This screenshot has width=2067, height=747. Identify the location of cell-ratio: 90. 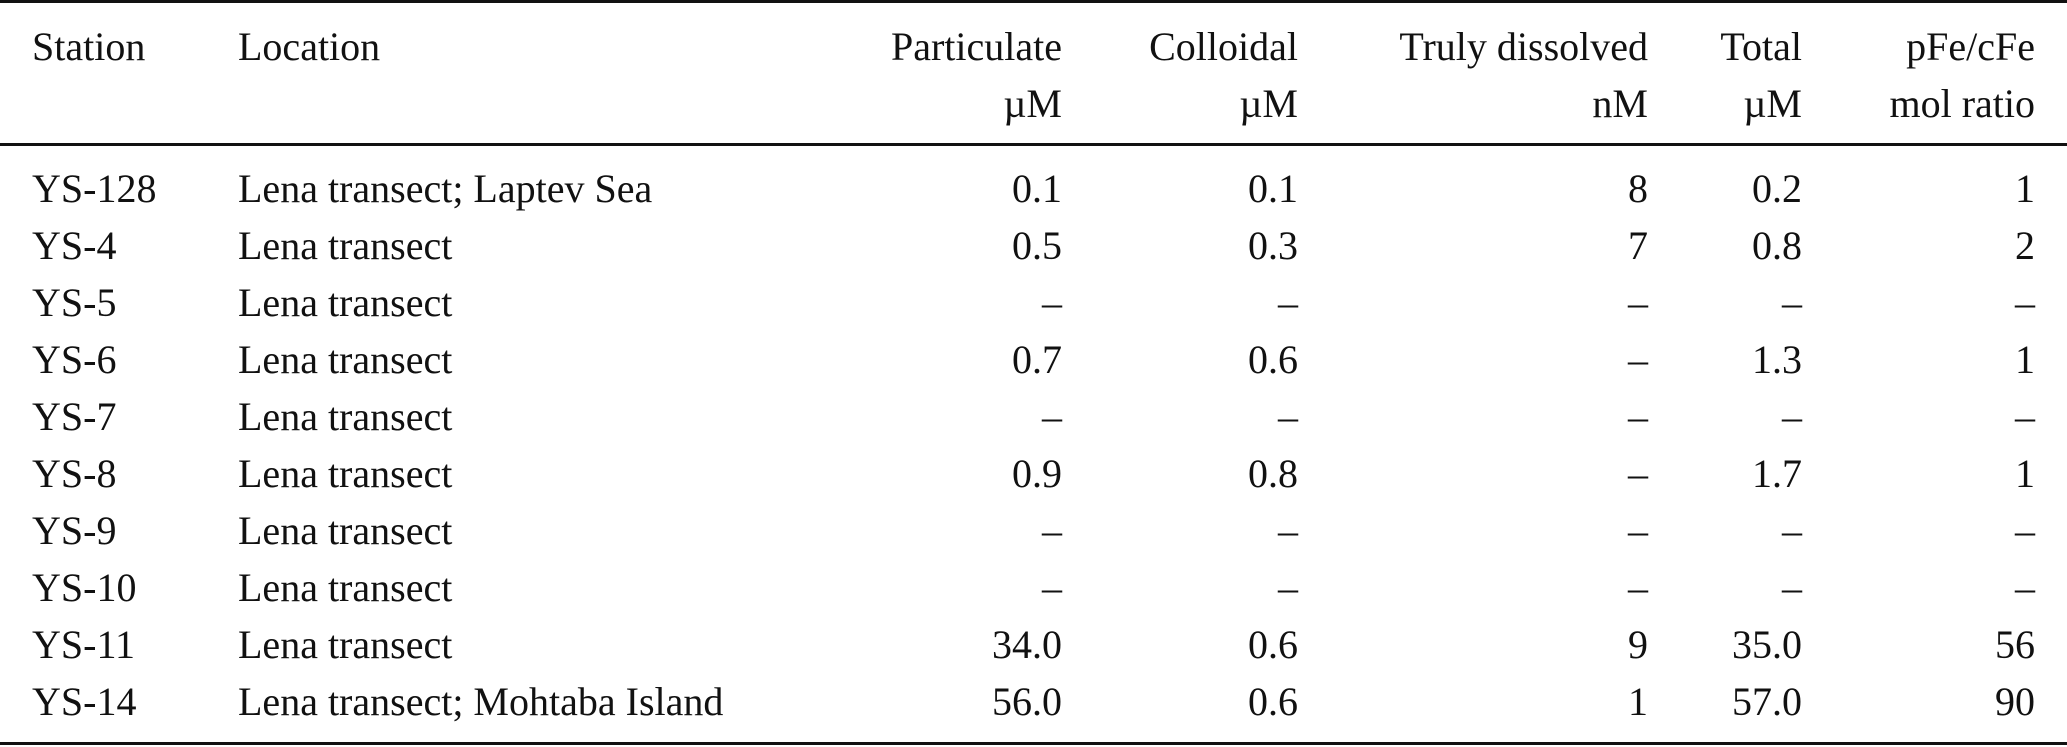
(2015, 701).